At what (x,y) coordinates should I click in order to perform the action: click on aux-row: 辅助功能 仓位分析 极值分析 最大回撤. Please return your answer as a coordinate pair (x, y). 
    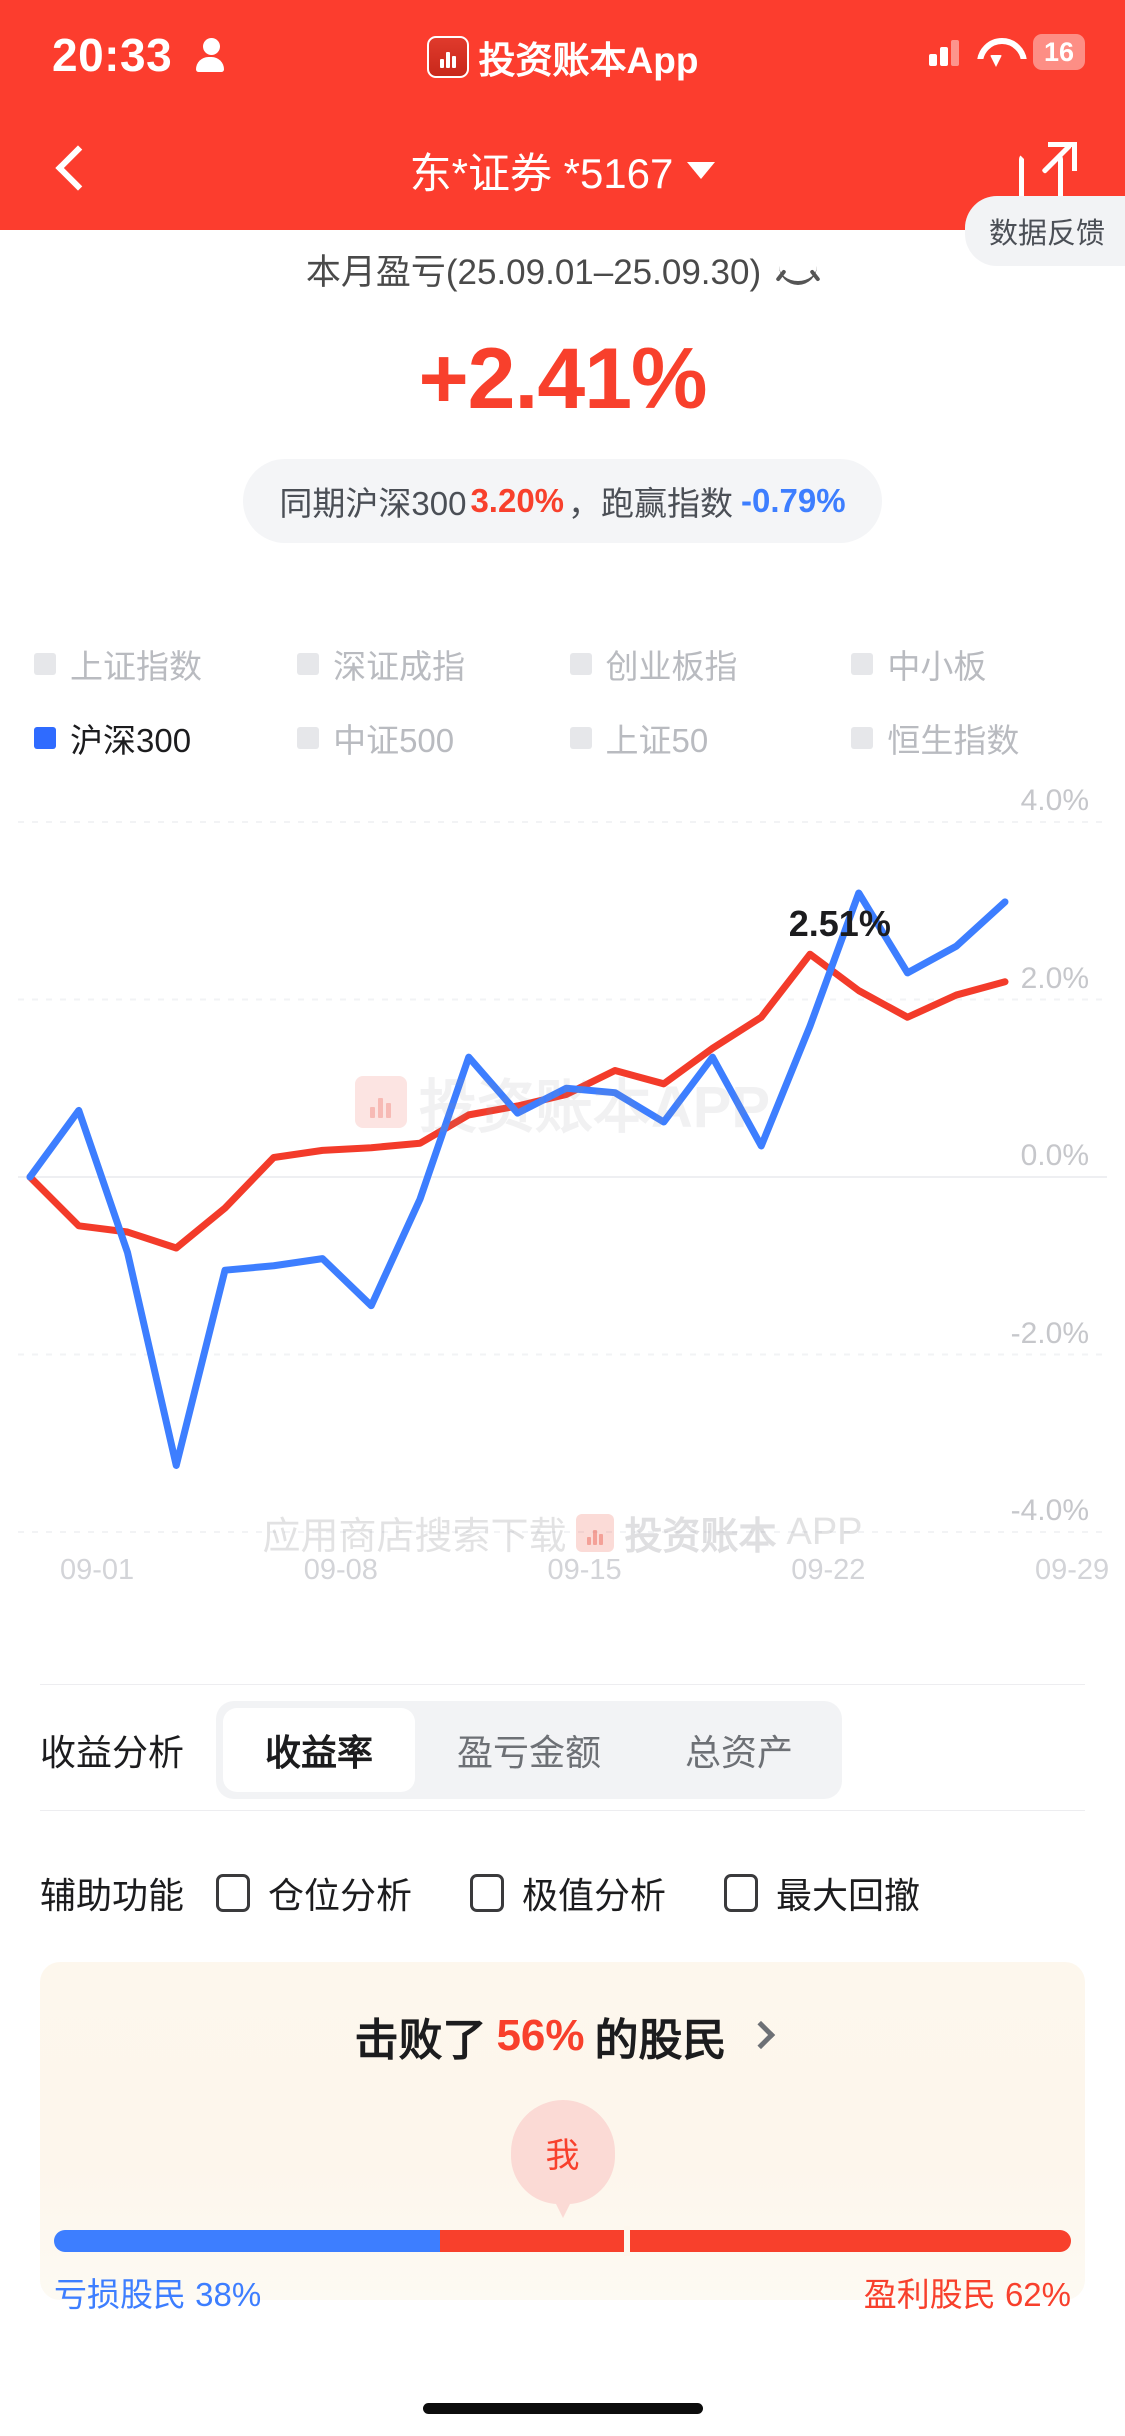
    Looking at the image, I should click on (562, 1893).